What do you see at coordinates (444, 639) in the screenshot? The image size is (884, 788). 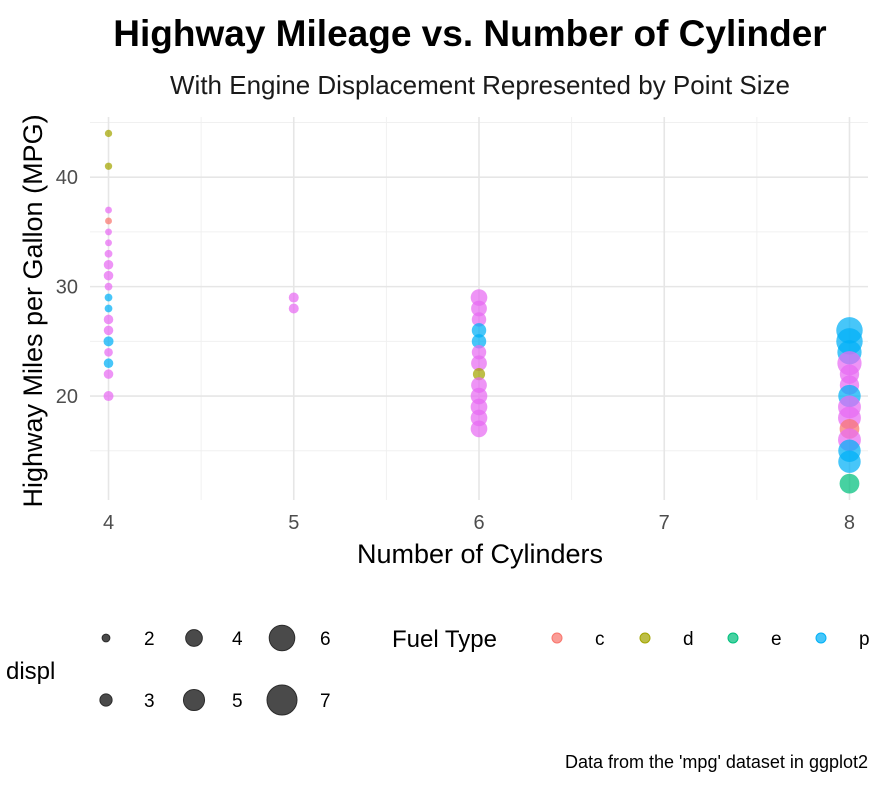 I see `color-legend-title: Fuel Type` at bounding box center [444, 639].